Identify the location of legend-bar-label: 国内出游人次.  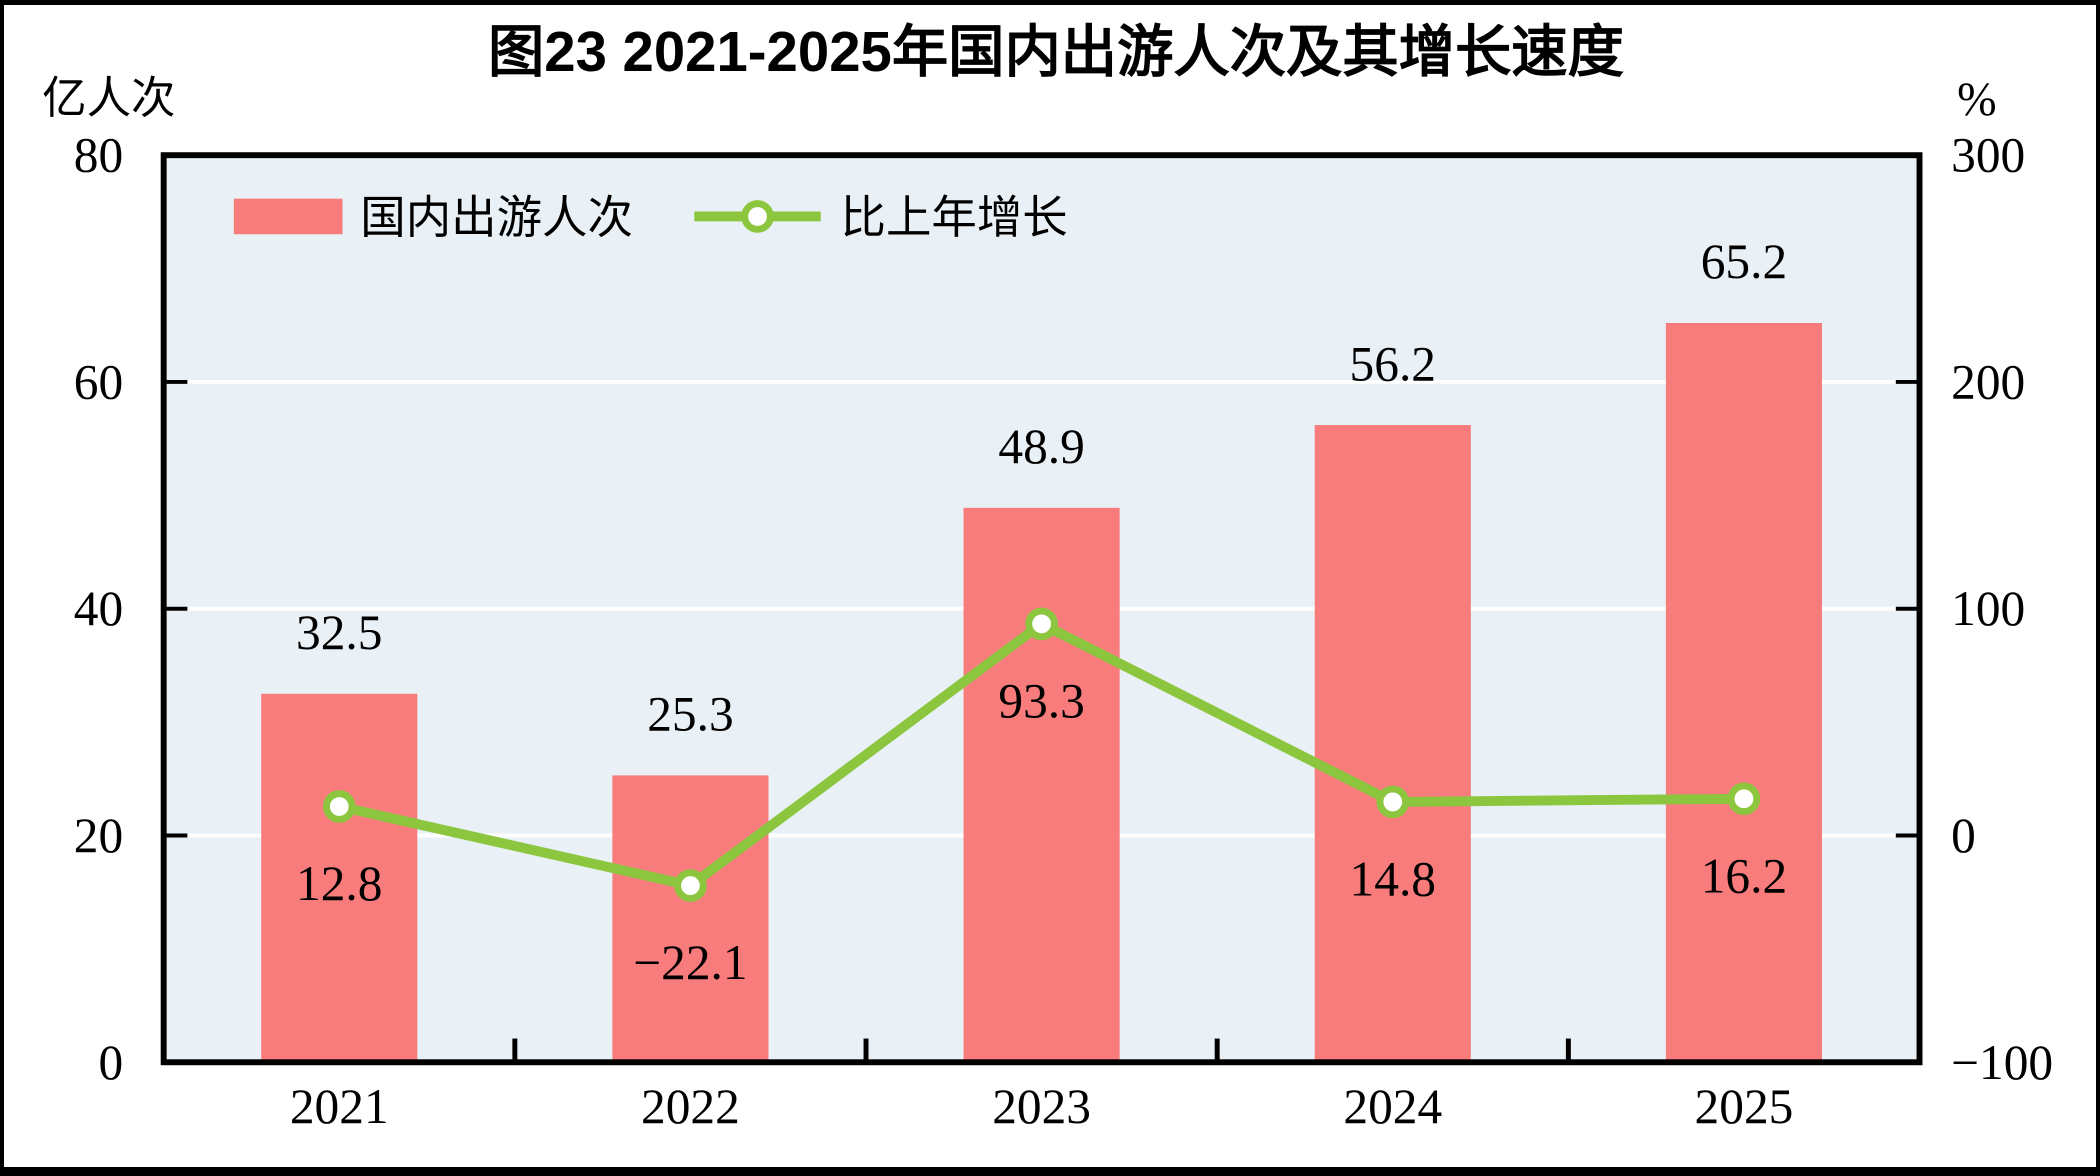
(496, 217).